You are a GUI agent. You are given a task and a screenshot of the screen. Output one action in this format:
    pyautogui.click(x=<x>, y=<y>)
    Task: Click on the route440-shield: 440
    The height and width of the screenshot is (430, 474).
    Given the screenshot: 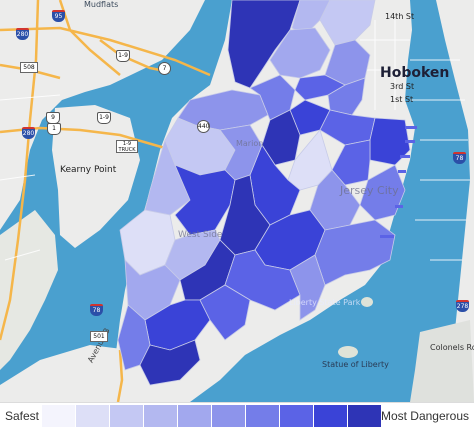 What is the action you would take?
    pyautogui.click(x=203, y=126)
    